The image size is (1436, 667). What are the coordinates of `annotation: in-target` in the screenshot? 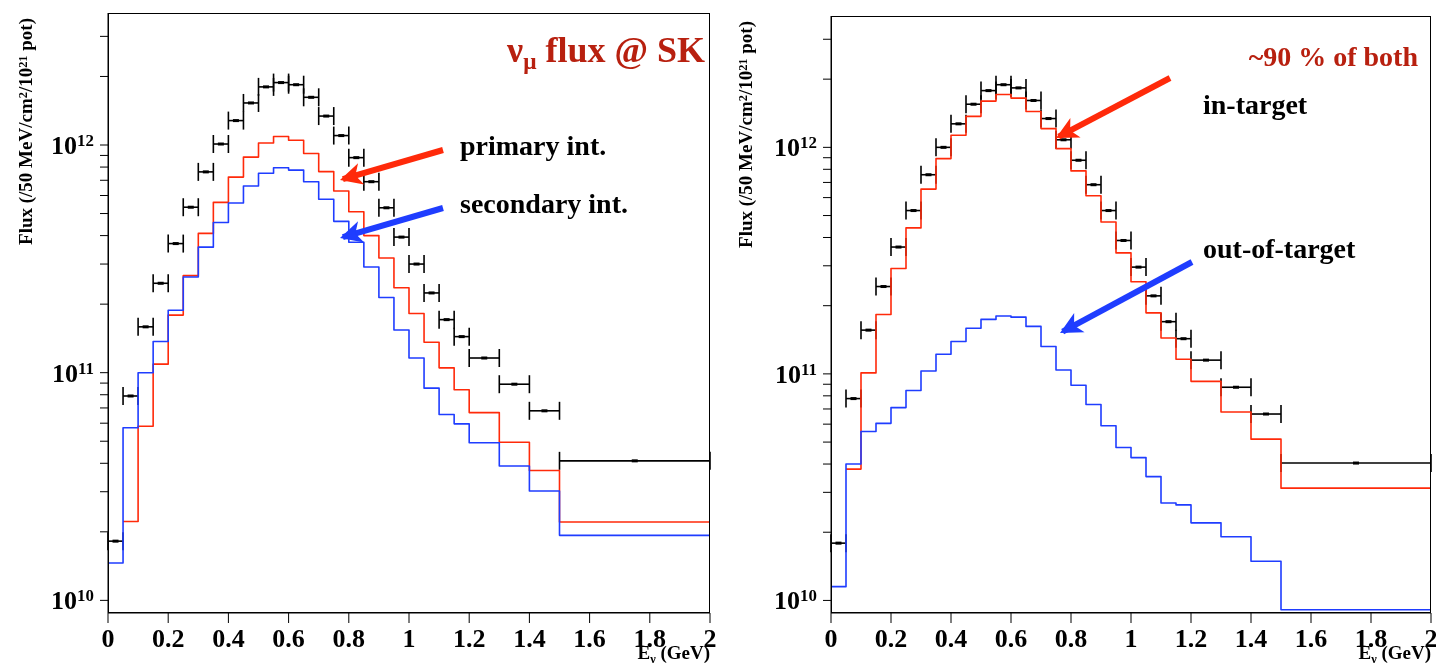 It's located at (1255, 104).